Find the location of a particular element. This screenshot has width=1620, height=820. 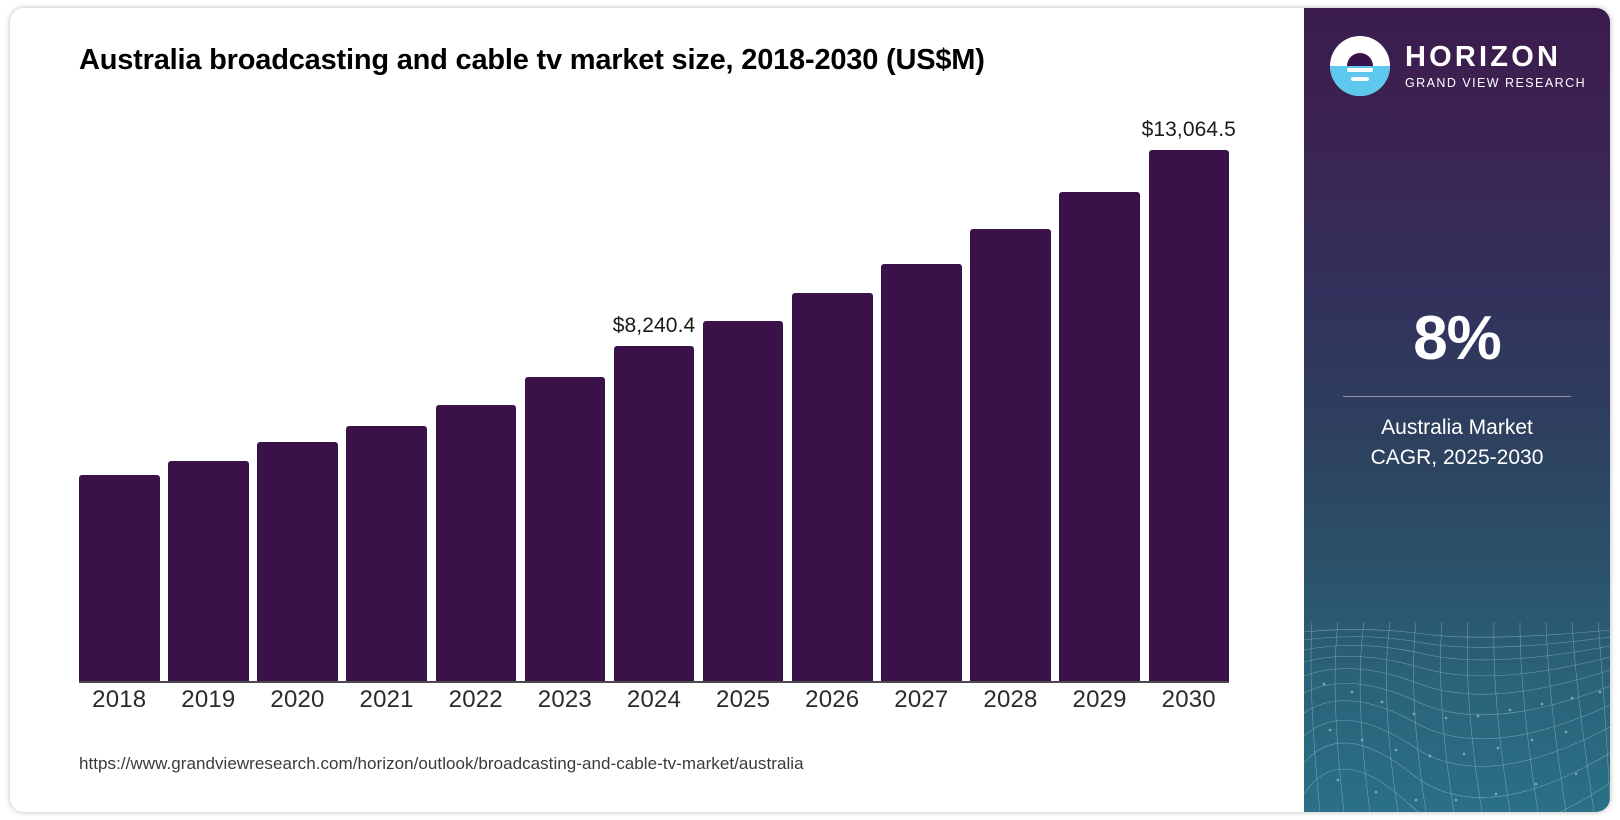

cagr-stat-block: 8% Australia Market CAGR, 2025-2030 is located at coordinates (1457, 390).